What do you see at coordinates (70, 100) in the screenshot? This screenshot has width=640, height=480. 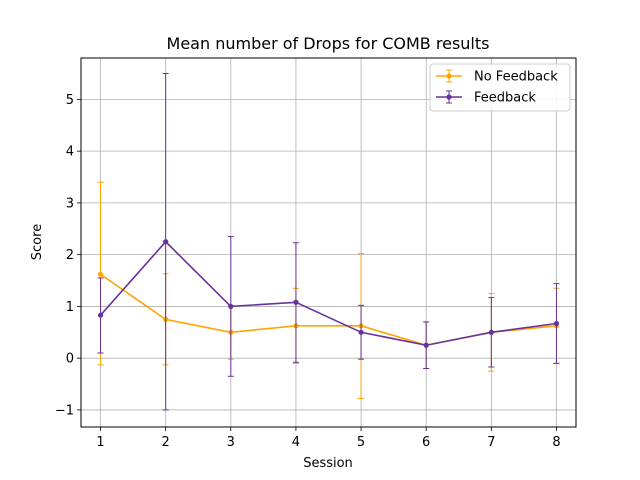 I see `y-tick-label: 5` at bounding box center [70, 100].